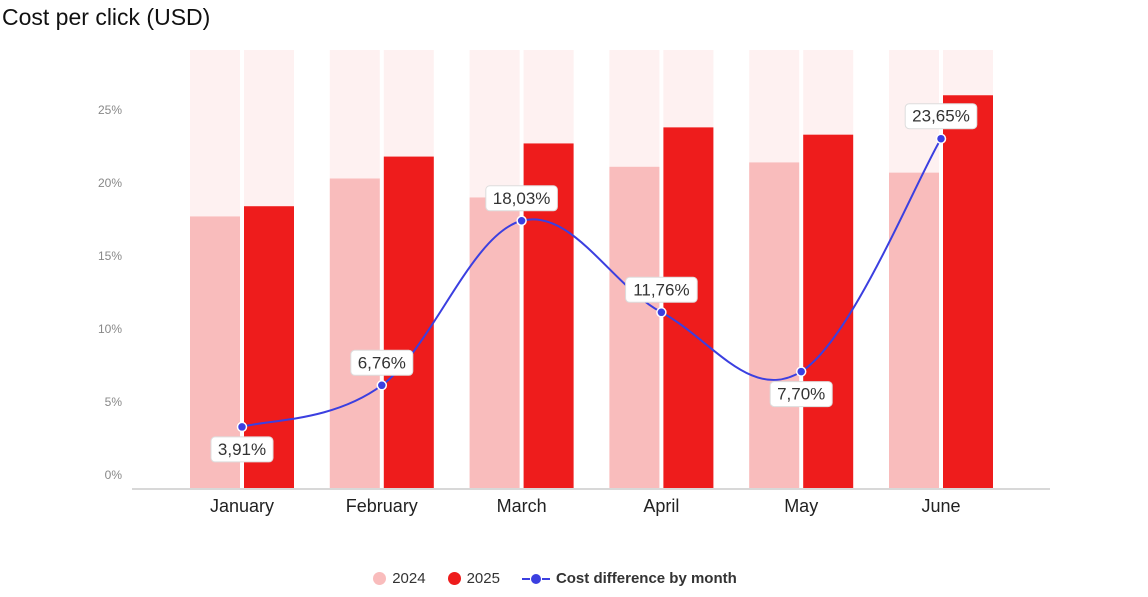 The height and width of the screenshot is (597, 1148). Describe the element at coordinates (106, 17) in the screenshot. I see `chart-title: Cost per click (USD)` at that location.